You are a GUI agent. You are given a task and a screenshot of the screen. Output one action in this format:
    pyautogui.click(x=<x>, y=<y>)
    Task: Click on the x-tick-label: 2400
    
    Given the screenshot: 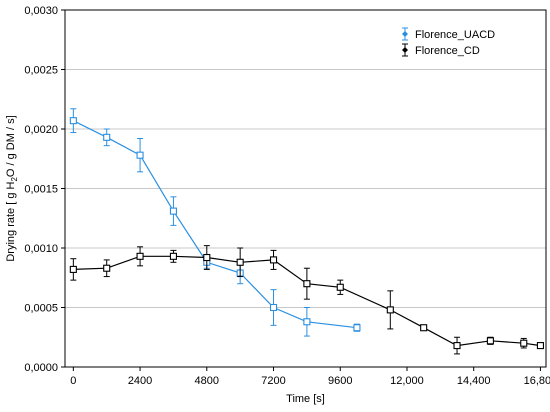 What is the action you would take?
    pyautogui.click(x=140, y=381)
    